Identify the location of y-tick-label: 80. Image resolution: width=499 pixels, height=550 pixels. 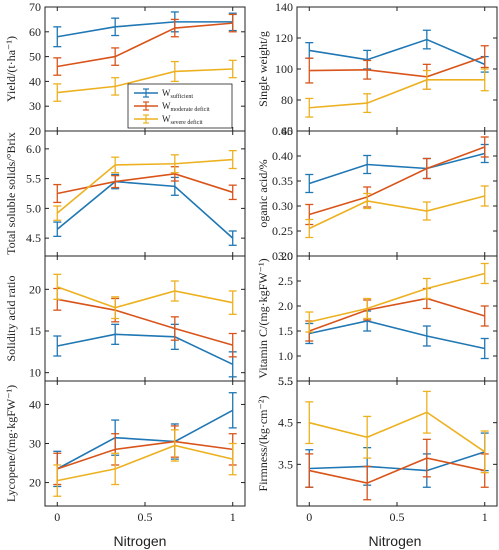
(287, 100).